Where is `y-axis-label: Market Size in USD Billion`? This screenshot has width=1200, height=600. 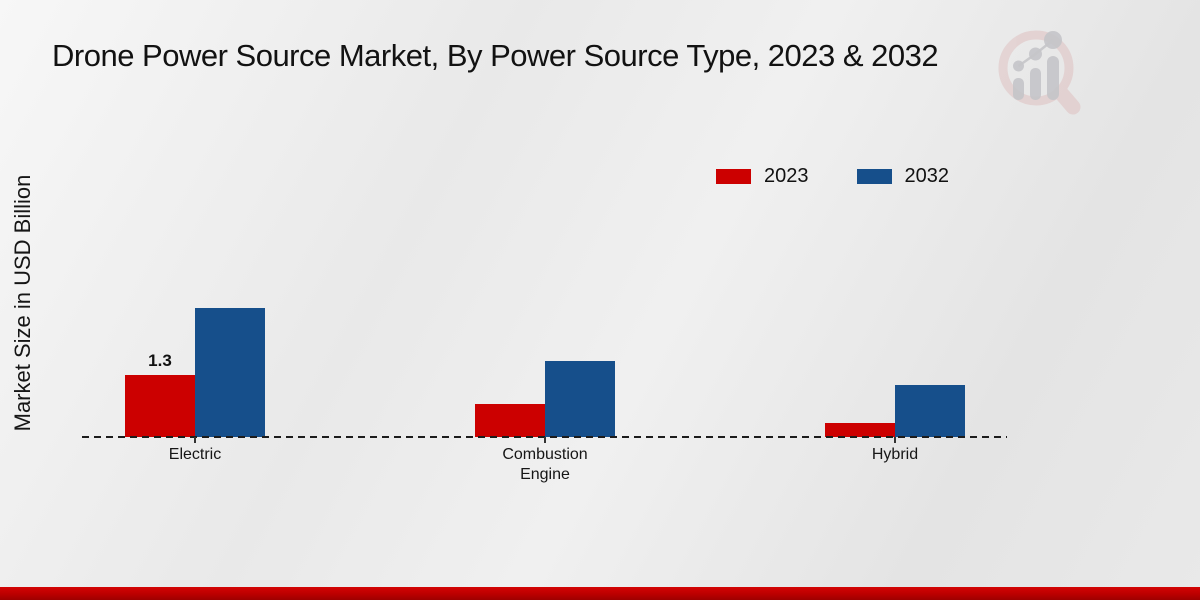
y-axis-label: Market Size in USD Billion is located at coordinates (22, 303).